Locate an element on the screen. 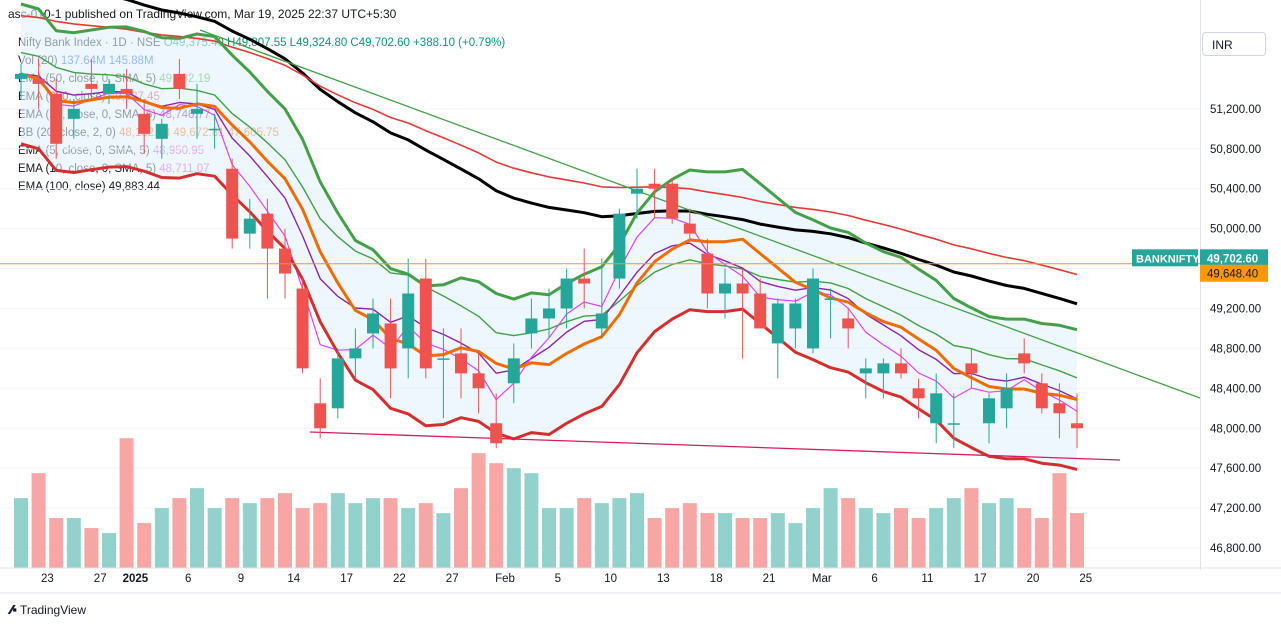 The height and width of the screenshot is (627, 1281). x-tick-label: 11 is located at coordinates (927, 579).